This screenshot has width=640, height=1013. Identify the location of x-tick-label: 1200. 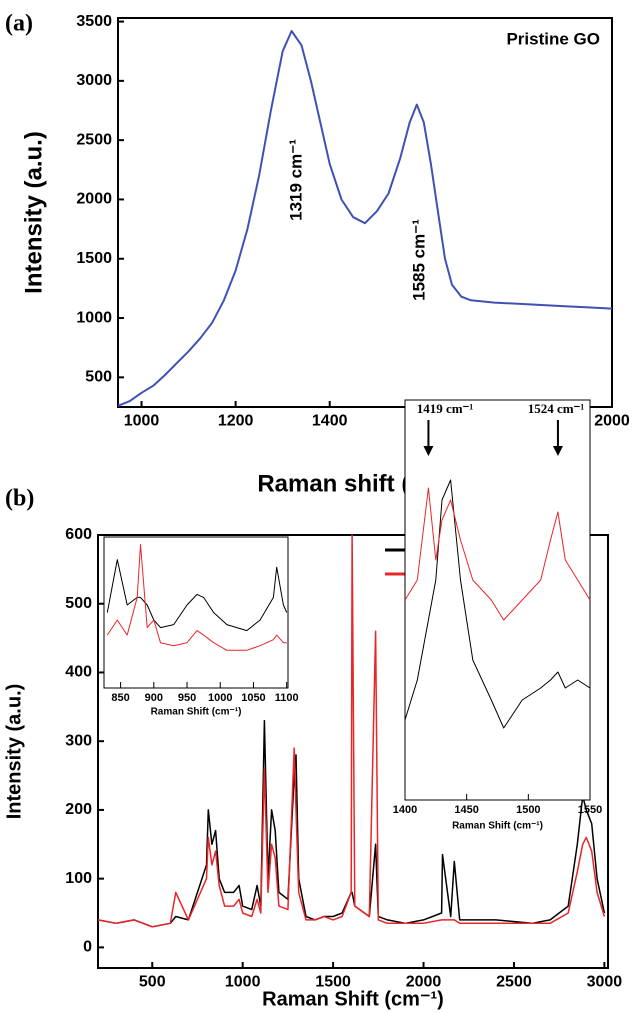
(236, 421).